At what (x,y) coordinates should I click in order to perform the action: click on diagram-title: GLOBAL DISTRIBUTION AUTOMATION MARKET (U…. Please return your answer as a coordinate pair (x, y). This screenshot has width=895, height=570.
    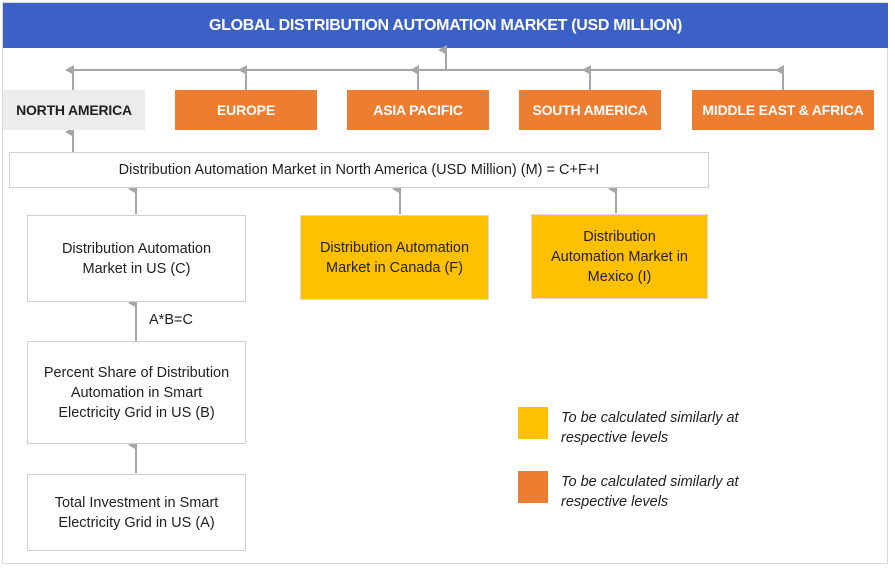
    Looking at the image, I should click on (445, 25).